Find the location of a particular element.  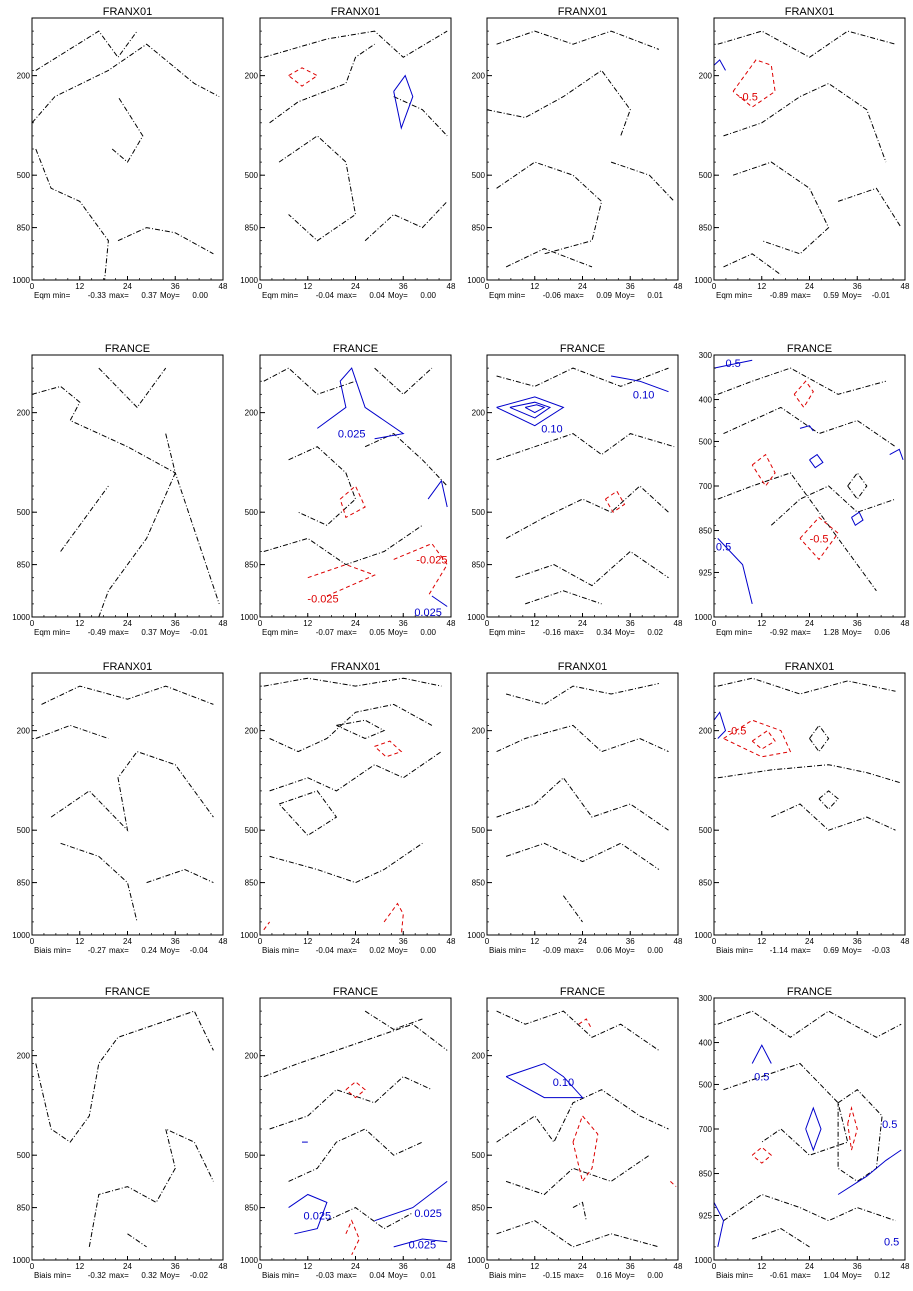

stats-max-value: 0.16 is located at coordinates (604, 1275).